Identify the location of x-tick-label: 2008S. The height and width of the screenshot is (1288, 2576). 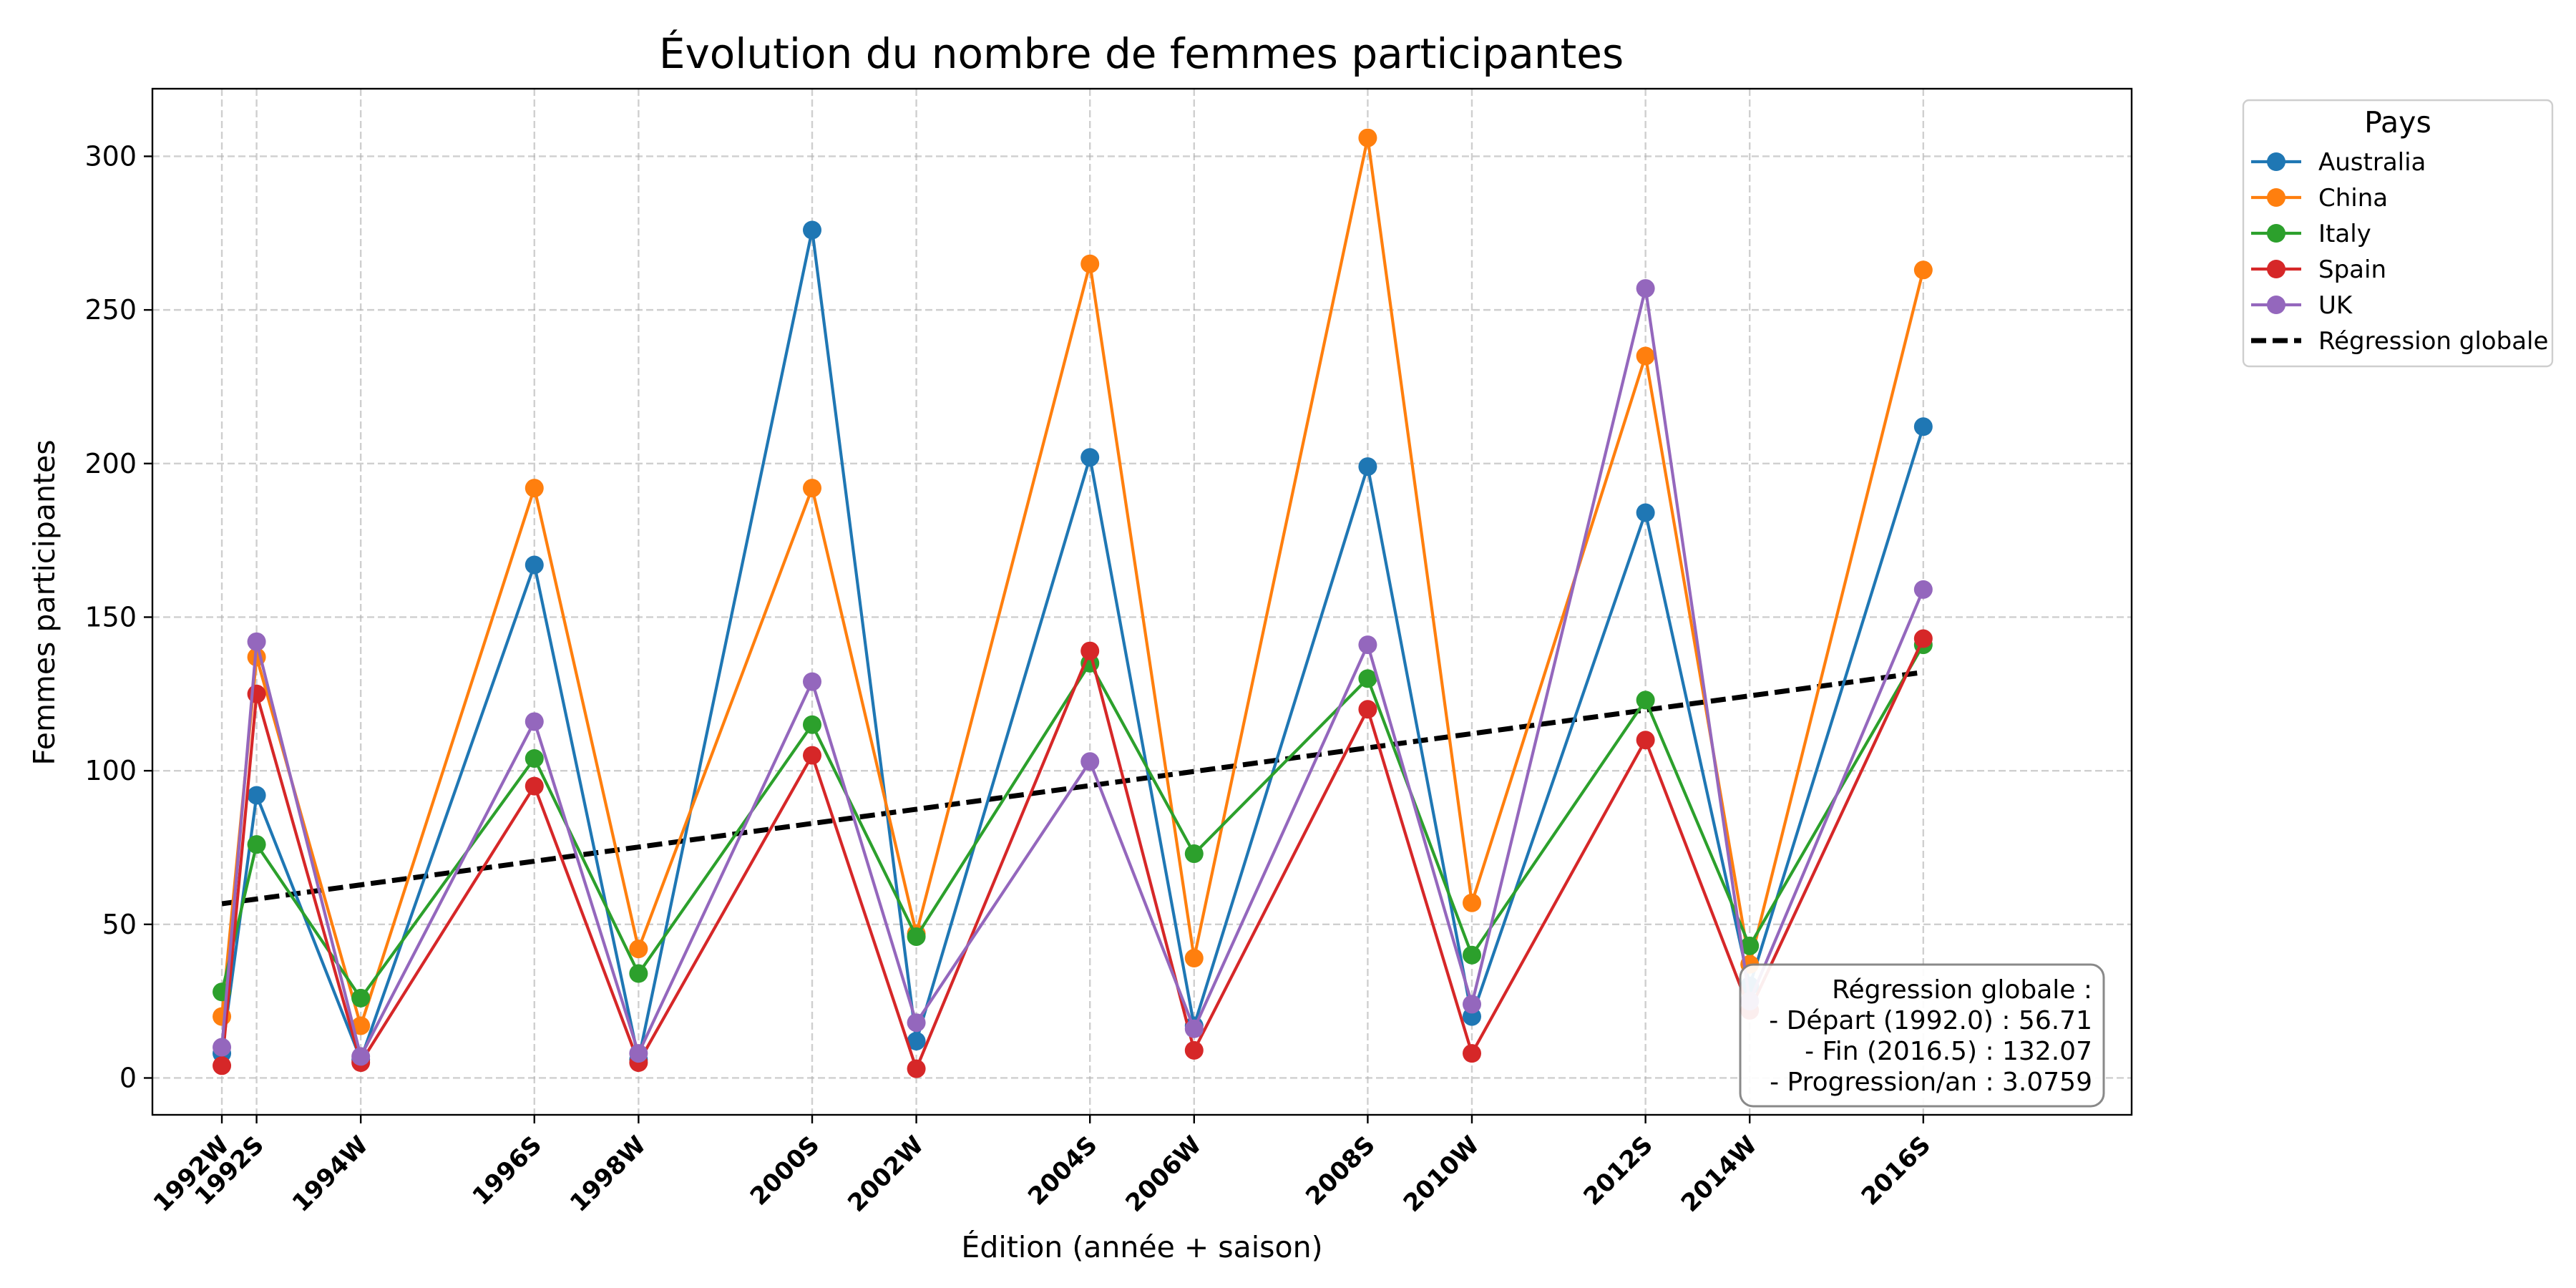
(1340, 1171).